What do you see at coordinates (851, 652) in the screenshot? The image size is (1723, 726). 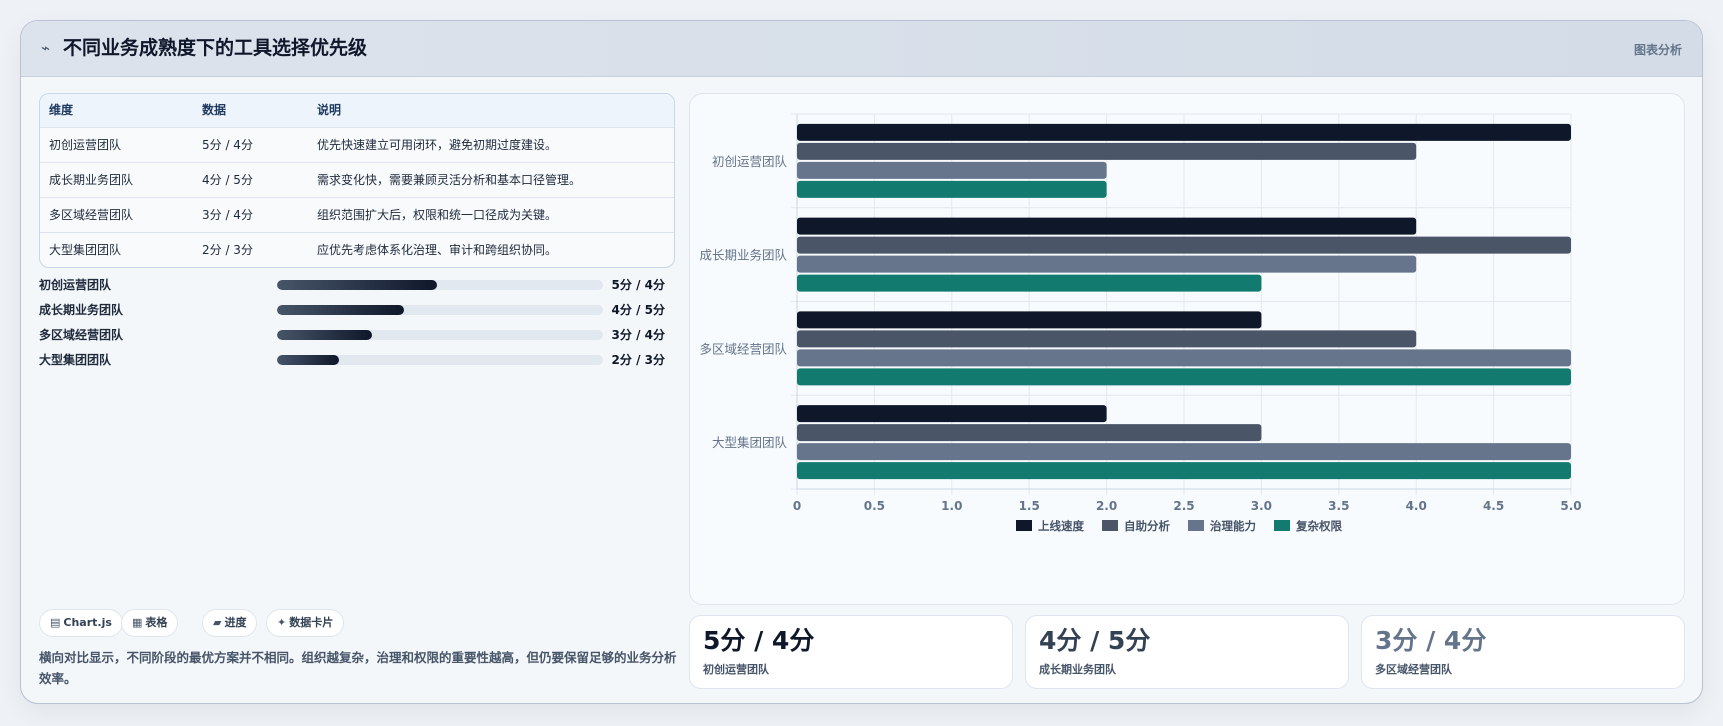 I see `stat-card: 5分 / 4分 初创运营团队` at bounding box center [851, 652].